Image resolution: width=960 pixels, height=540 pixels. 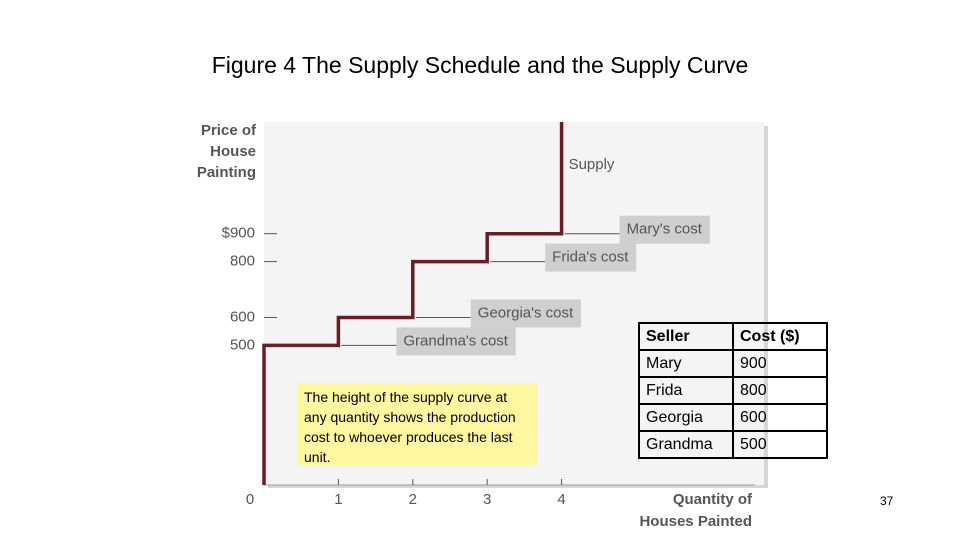 I want to click on annotation-label: Georgia's cost, so click(x=526, y=312).